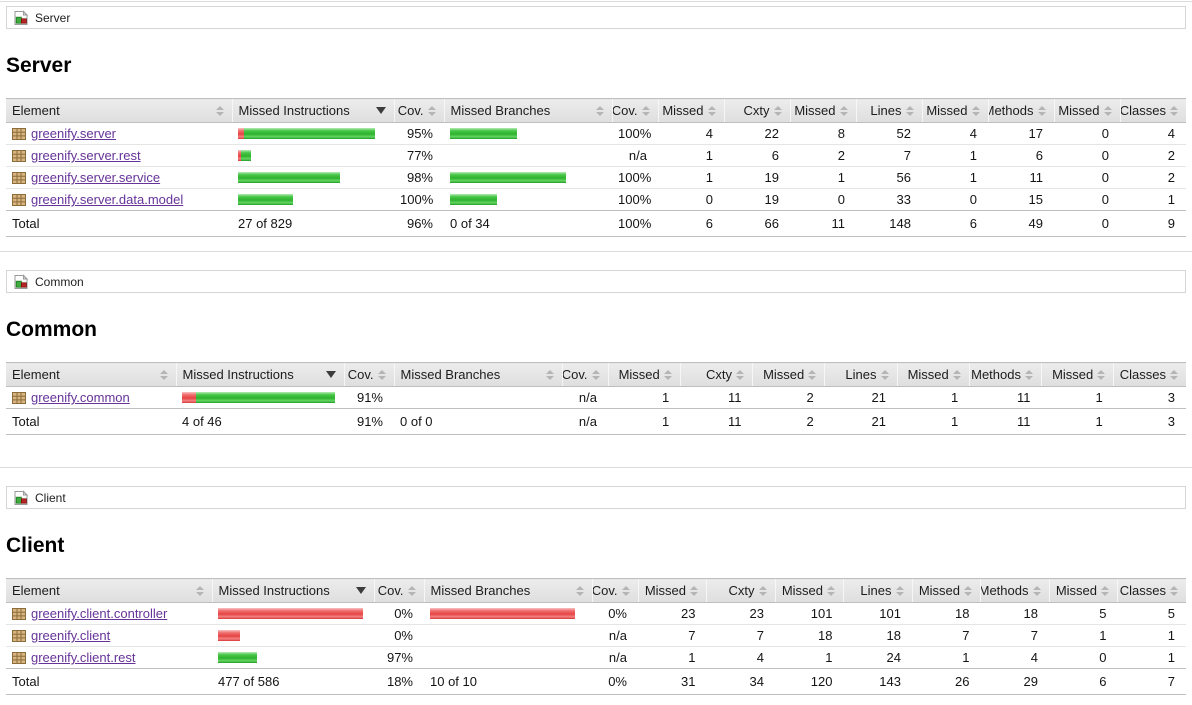  What do you see at coordinates (596, 398) in the screenshot?
I see `table-row: greenify.common 91% n/a 1 11 2 21 1 11 1 3` at bounding box center [596, 398].